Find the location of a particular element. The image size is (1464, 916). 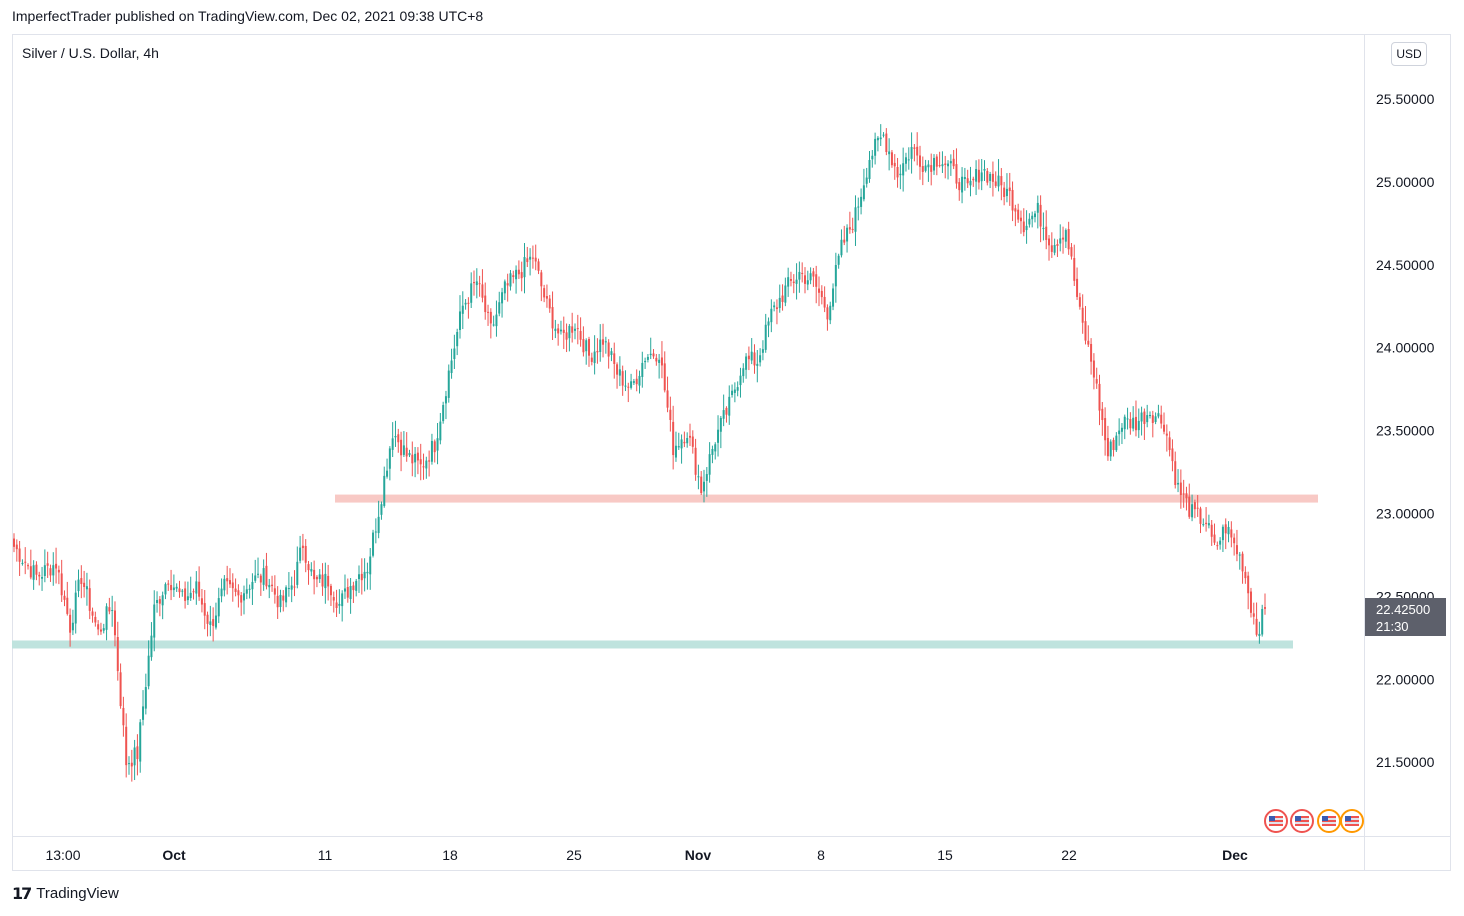

economic-events is located at coordinates (1314, 821).